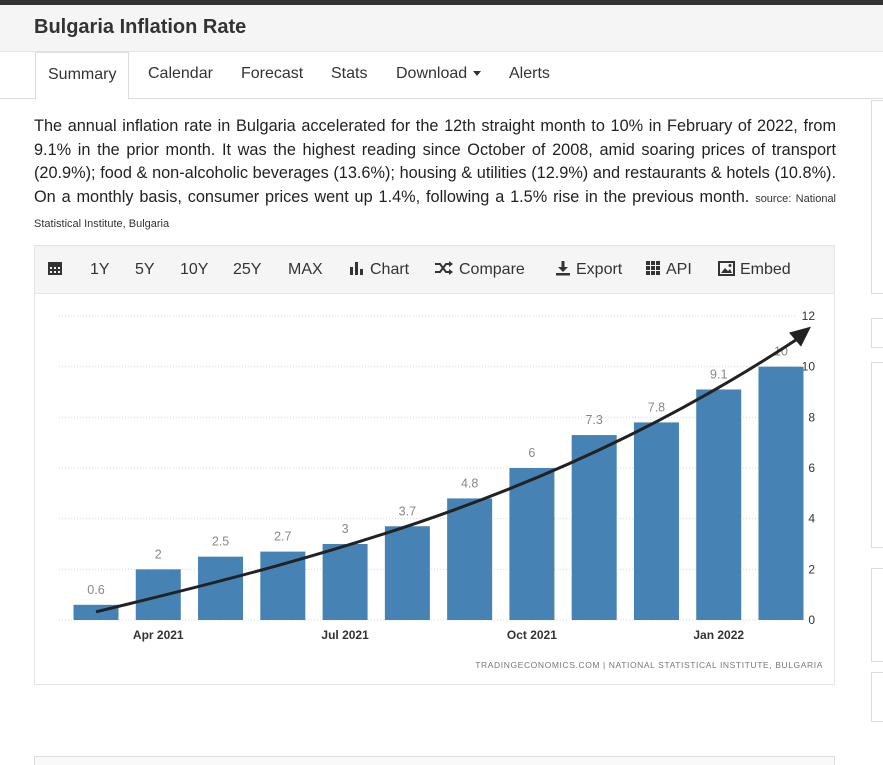 Image resolution: width=883 pixels, height=765 pixels. Describe the element at coordinates (441, 28) in the screenshot. I see `title-bar: Bulgaria Inflation Rate` at that location.